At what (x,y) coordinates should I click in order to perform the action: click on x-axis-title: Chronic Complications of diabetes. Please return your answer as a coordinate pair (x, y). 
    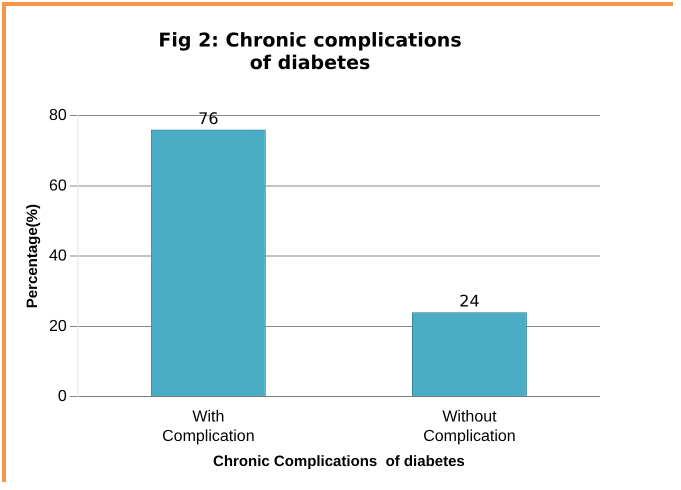
    Looking at the image, I should click on (339, 461).